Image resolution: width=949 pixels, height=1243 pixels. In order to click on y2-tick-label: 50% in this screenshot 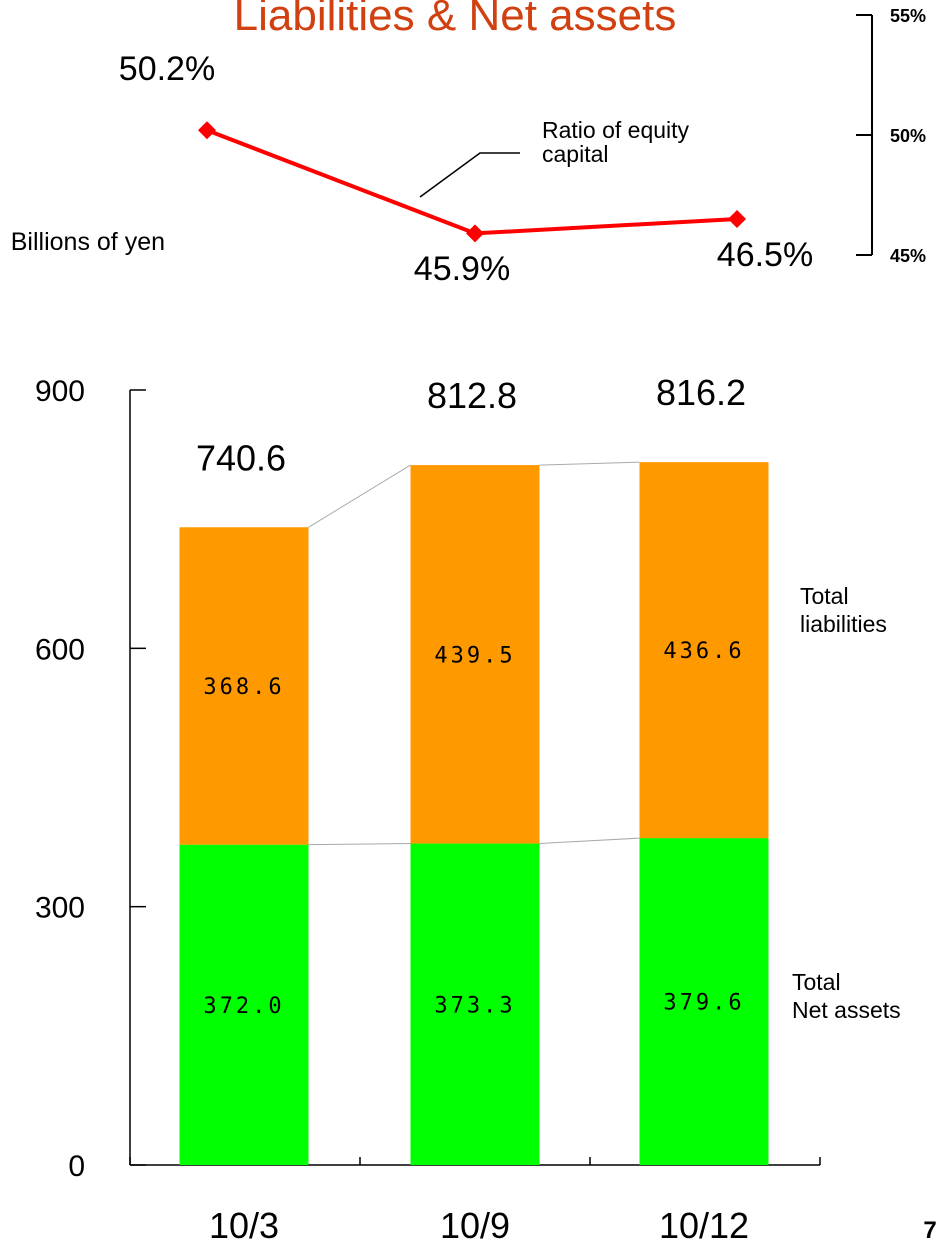, I will do `click(908, 136)`.